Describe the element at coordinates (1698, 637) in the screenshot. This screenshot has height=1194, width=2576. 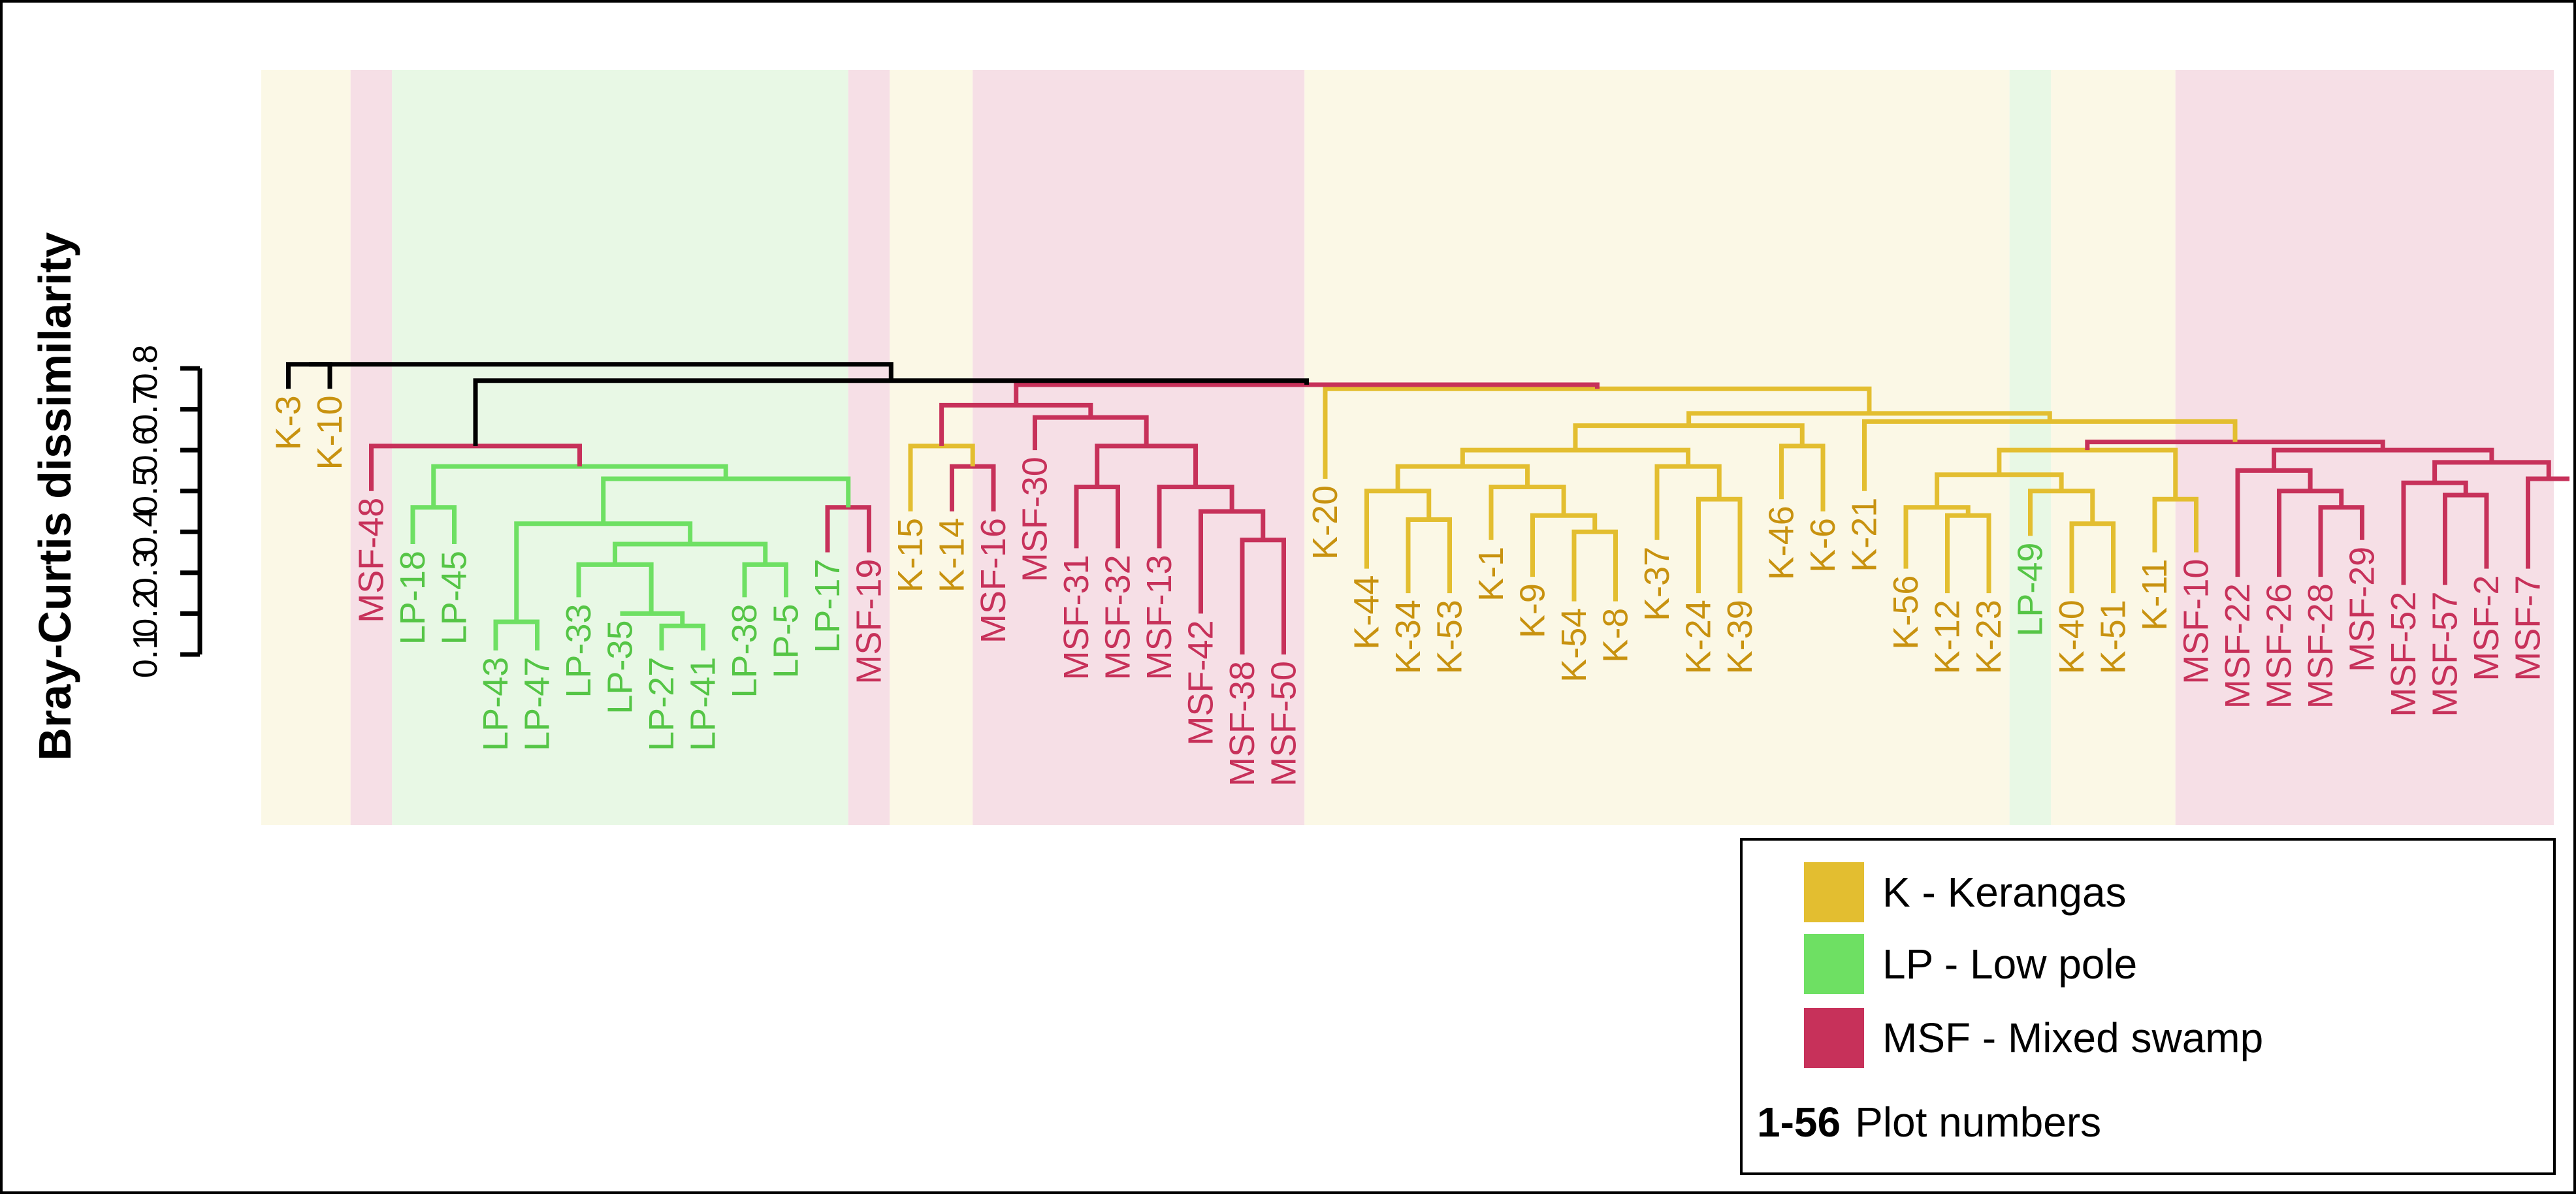
I see `leaf-label: K-24` at that location.